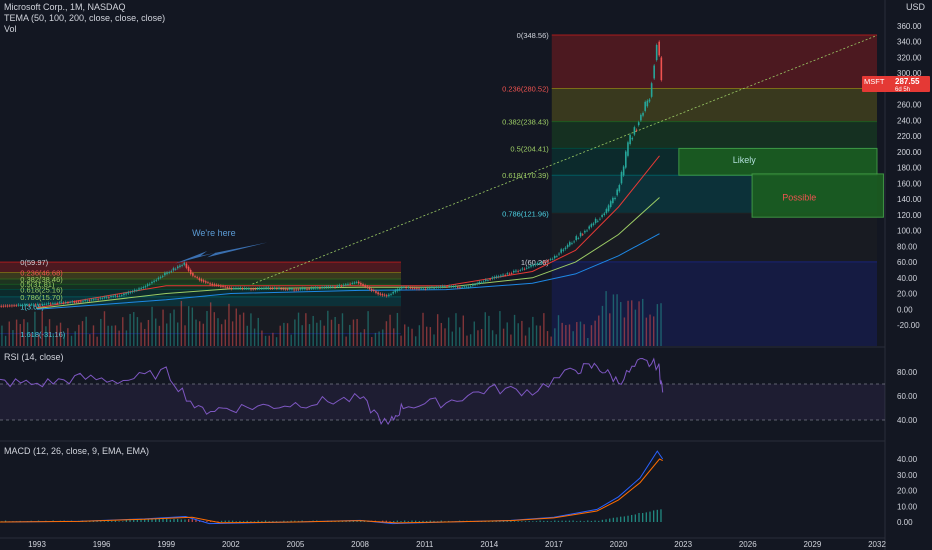 The height and width of the screenshot is (550, 932). What do you see at coordinates (348, 271) in the screenshot?
I see `tema-200-line` at bounding box center [348, 271].